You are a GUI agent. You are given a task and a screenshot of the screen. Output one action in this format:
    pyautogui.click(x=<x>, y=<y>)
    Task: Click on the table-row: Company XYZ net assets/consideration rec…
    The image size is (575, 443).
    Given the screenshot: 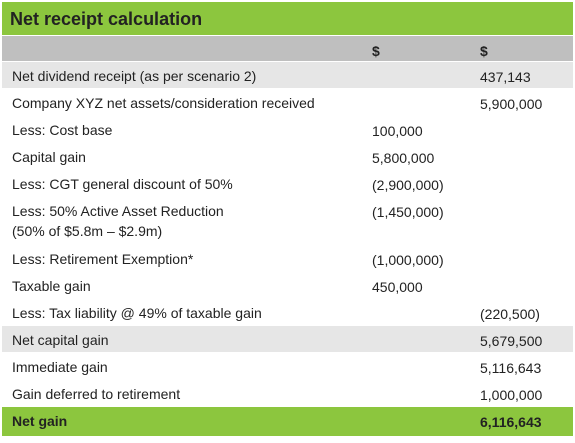 What is the action you would take?
    pyautogui.click(x=287, y=102)
    